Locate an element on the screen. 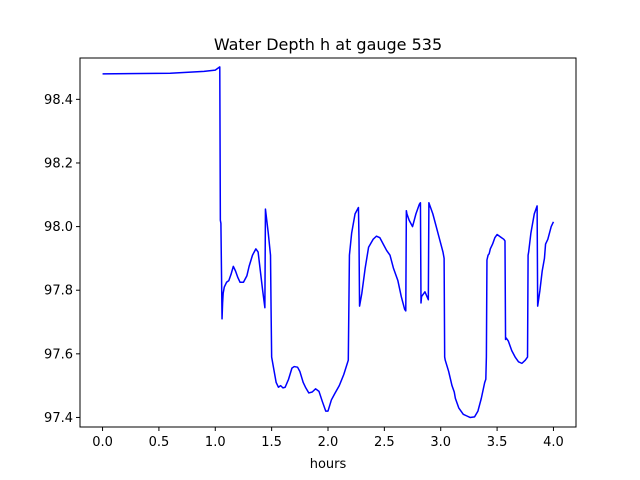 This screenshot has width=640, height=480. x-axis-label: hours is located at coordinates (328, 464).